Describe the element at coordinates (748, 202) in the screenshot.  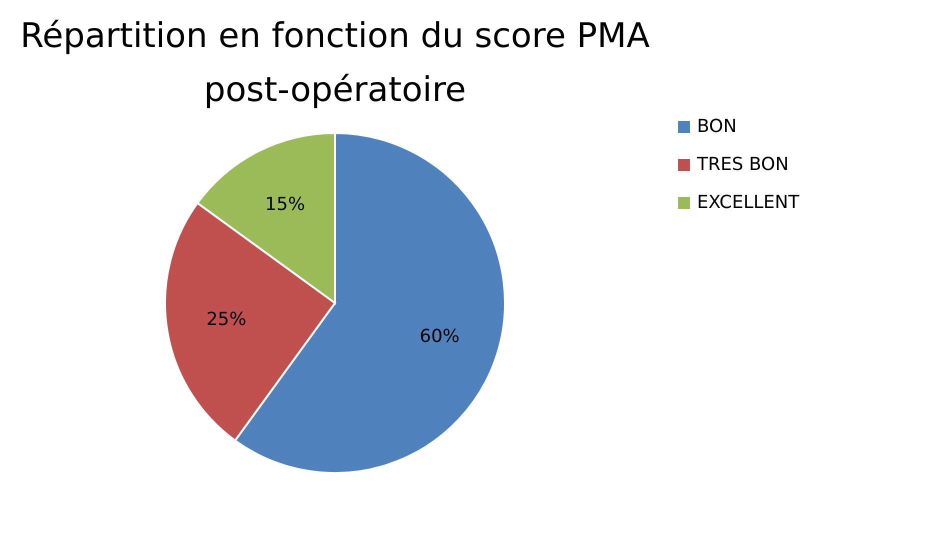
I see `legend-label: EXCELLENT` at that location.